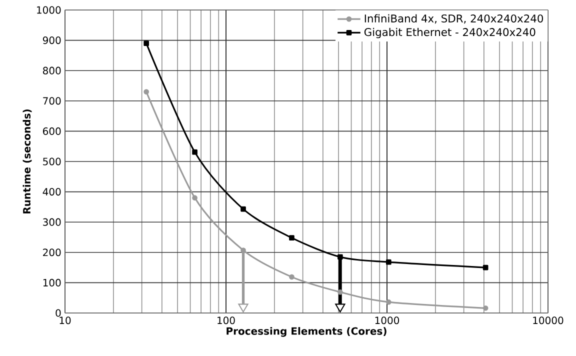 This screenshot has height=356, width=576. What do you see at coordinates (450, 33) in the screenshot?
I see `legend-label: Gigabit Ethernet - 240x240x240` at bounding box center [450, 33].